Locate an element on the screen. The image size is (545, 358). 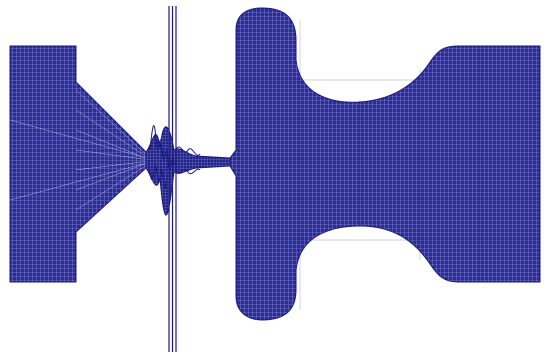
mesh-vertical-probe is located at coordinates (172, 179).